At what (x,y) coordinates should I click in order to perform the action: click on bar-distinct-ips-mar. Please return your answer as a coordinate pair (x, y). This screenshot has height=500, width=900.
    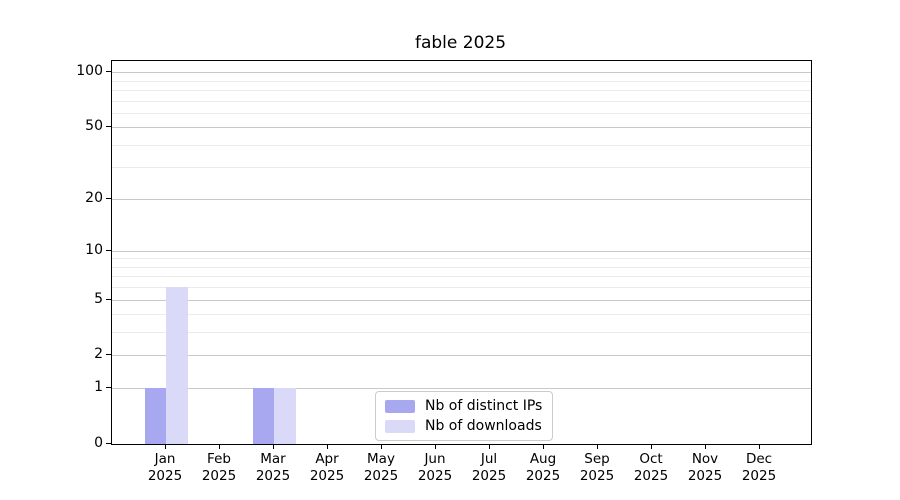
    Looking at the image, I should click on (263, 416).